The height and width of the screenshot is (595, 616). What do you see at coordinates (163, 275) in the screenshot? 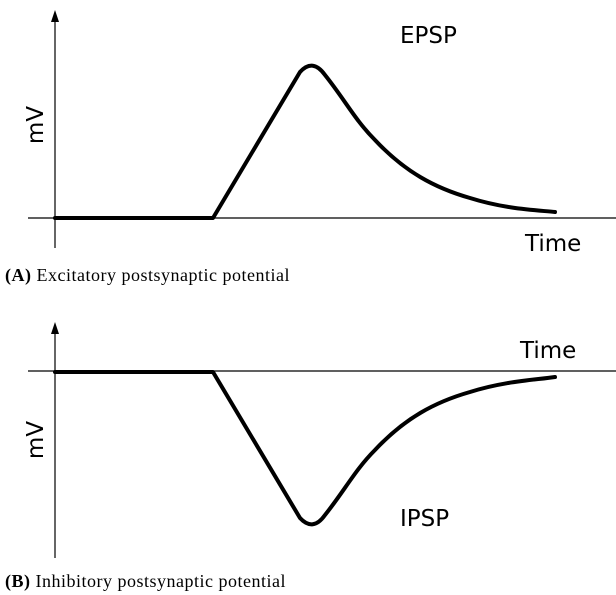
I see `caption-text: Excitatory postsynaptic potential` at bounding box center [163, 275].